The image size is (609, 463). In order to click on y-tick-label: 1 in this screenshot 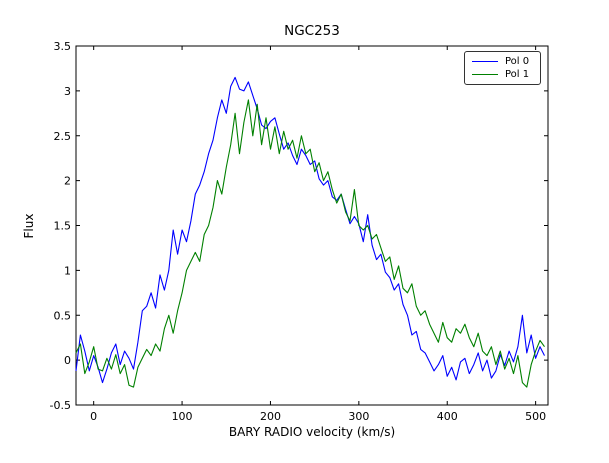, I will do `click(67, 270)`.